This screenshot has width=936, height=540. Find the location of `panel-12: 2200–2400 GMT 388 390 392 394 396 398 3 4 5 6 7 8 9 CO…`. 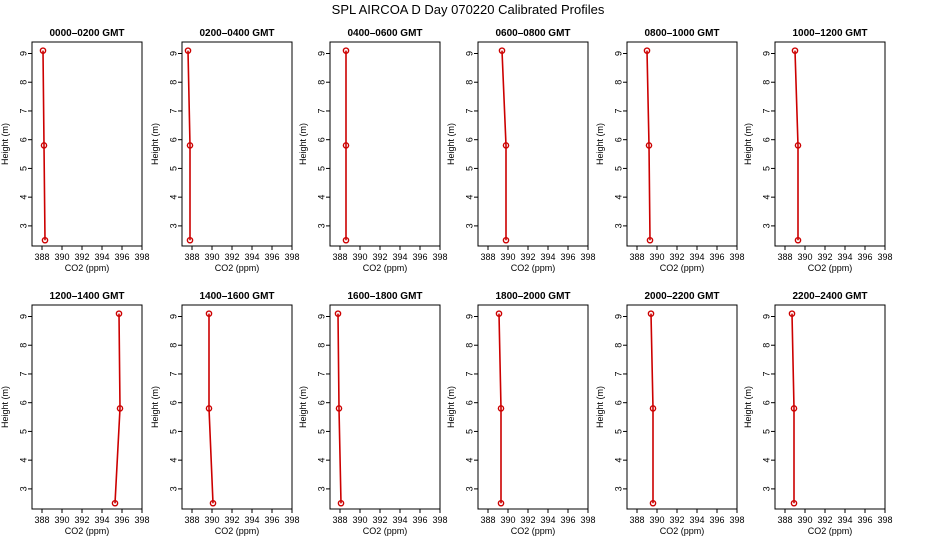

panel-12: 2200–2400 GMT 388 390 392 394 396 398 3 4 5 6 7 8 9 CO… is located at coordinates (818, 413).